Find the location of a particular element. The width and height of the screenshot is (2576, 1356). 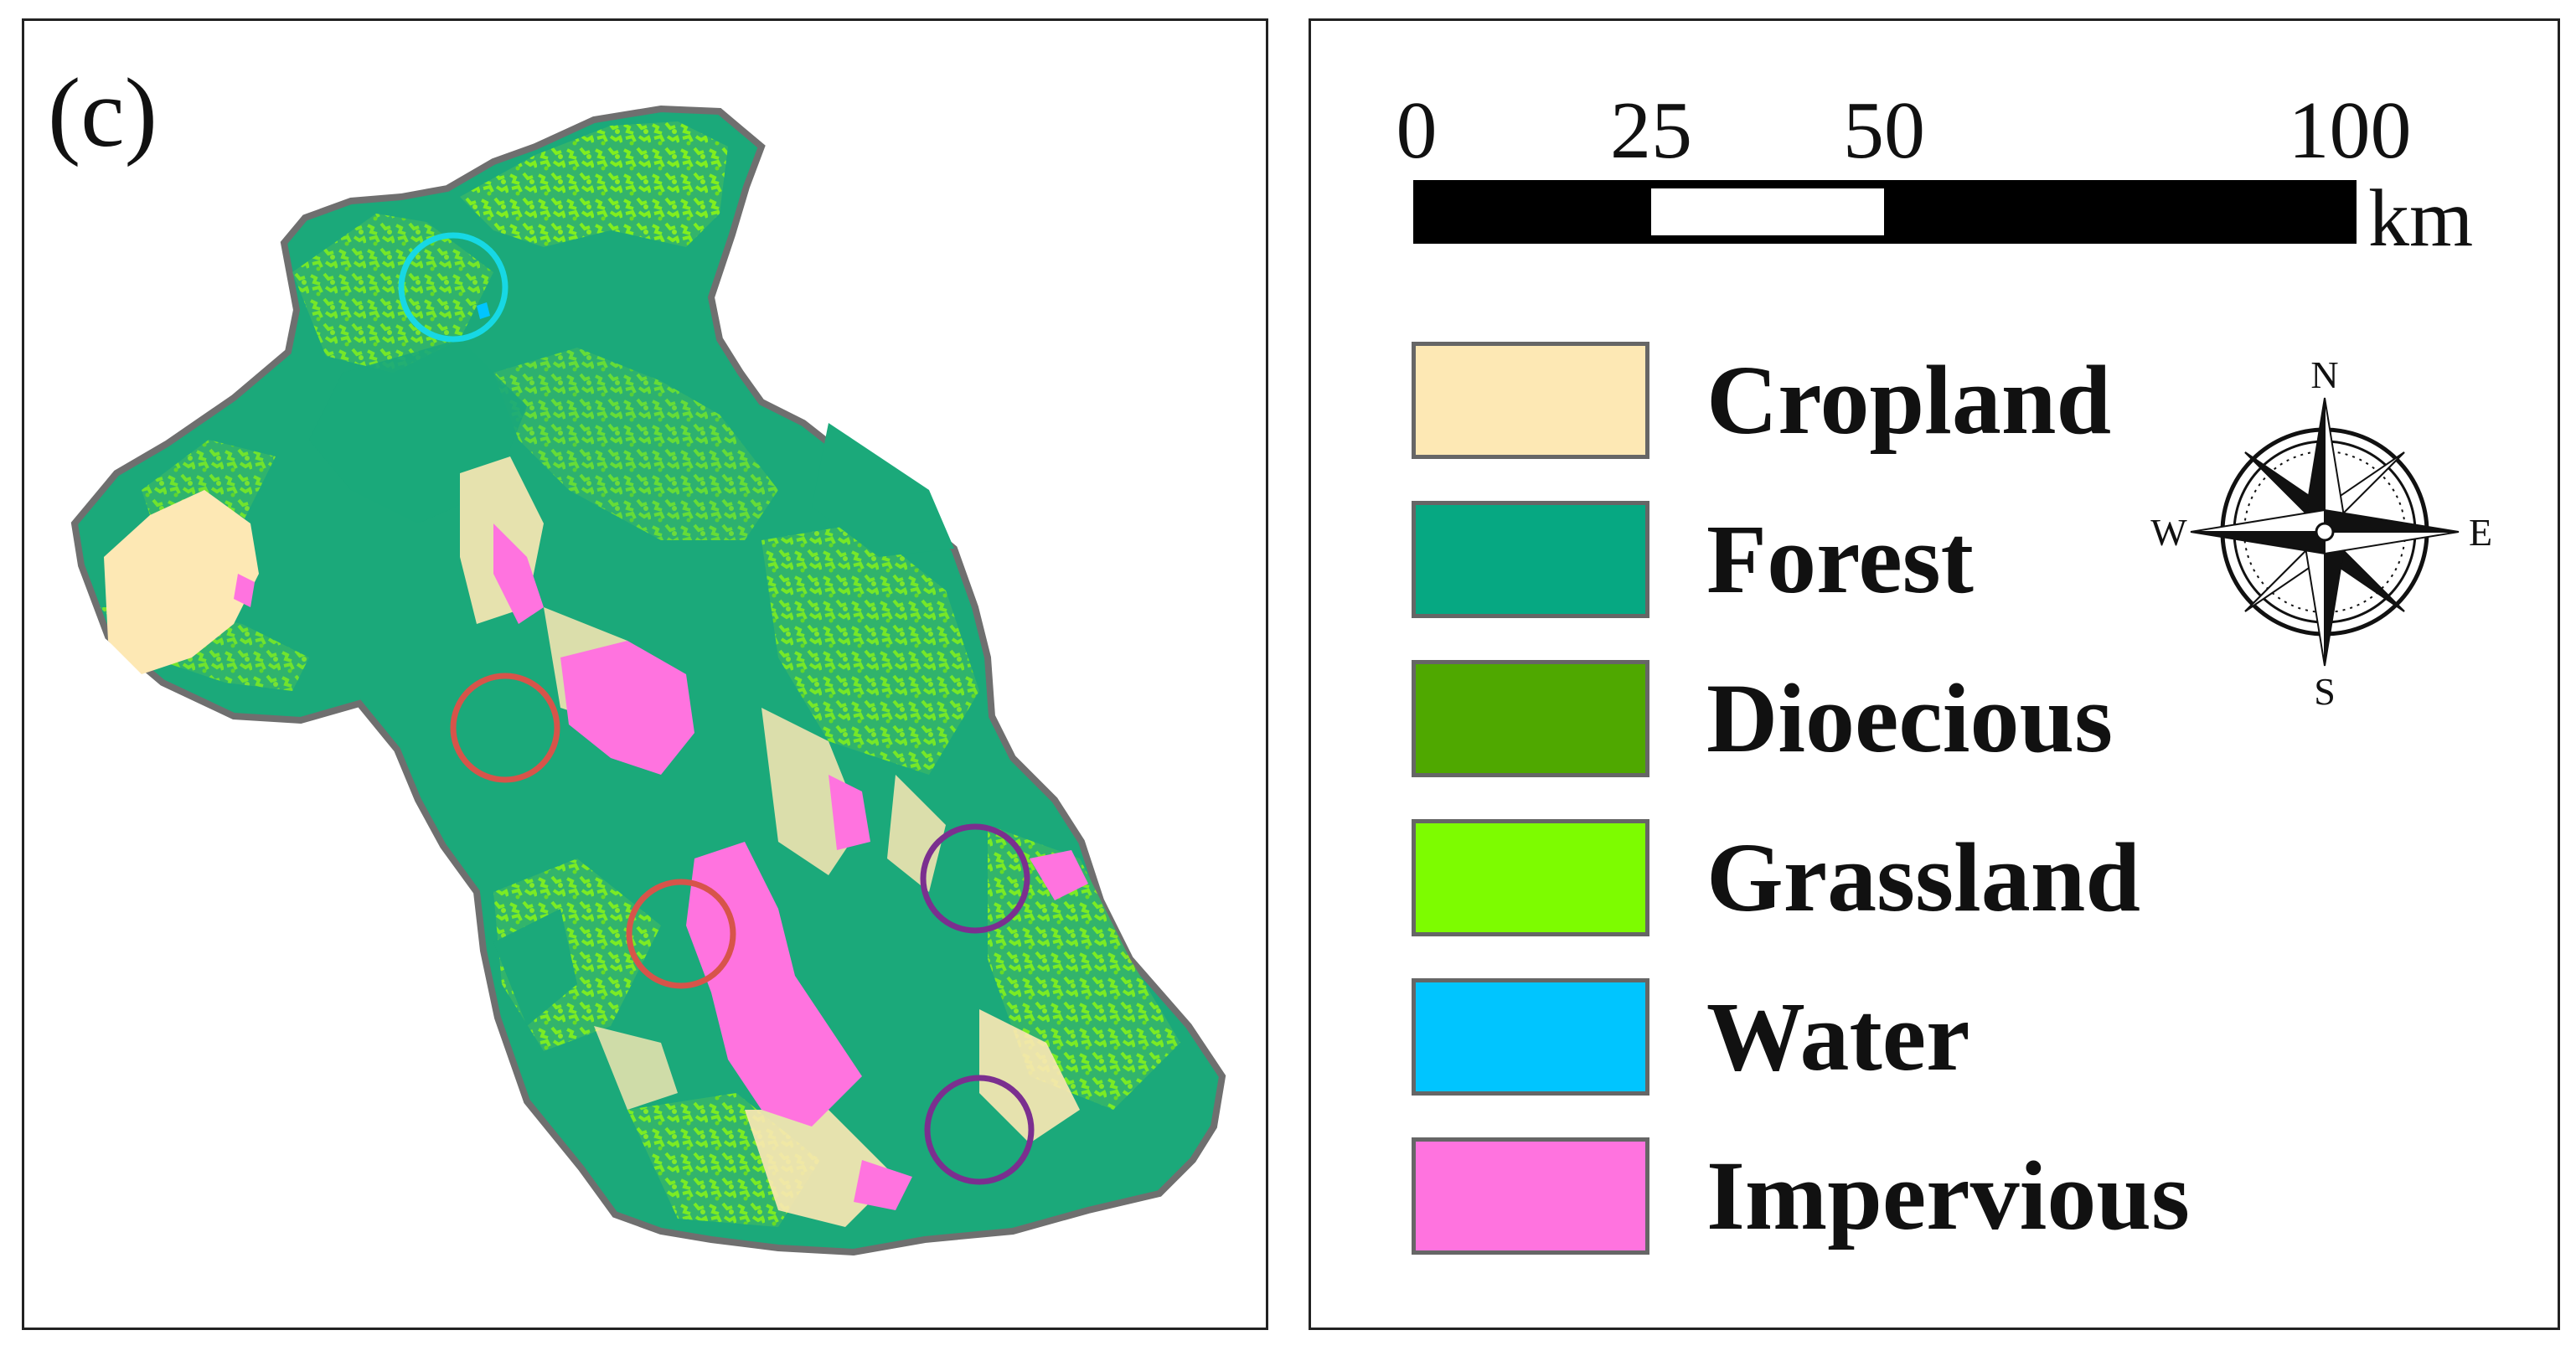

legend-label: Forest is located at coordinates (1840, 559).